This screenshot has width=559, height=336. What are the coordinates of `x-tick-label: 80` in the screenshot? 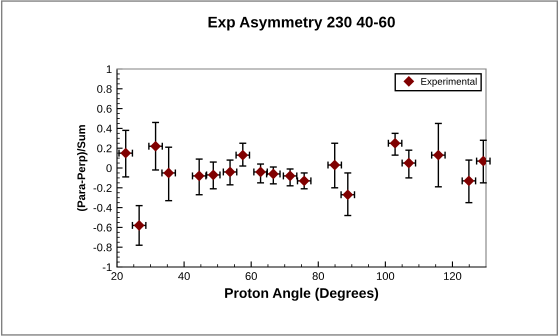 It's located at (318, 276).